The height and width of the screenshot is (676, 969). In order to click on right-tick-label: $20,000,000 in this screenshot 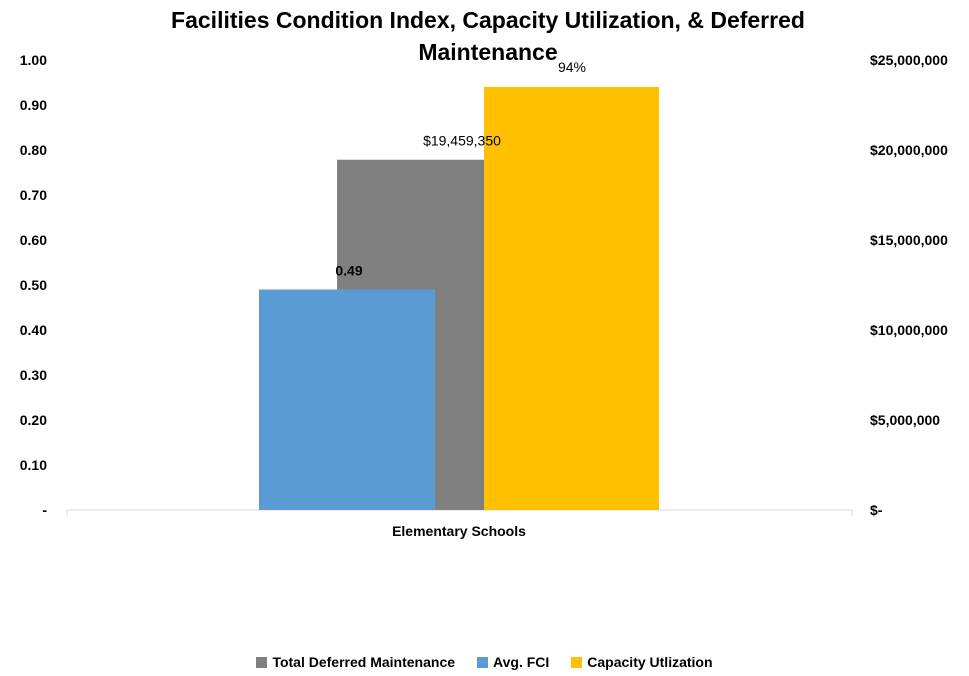, I will do `click(909, 150)`.